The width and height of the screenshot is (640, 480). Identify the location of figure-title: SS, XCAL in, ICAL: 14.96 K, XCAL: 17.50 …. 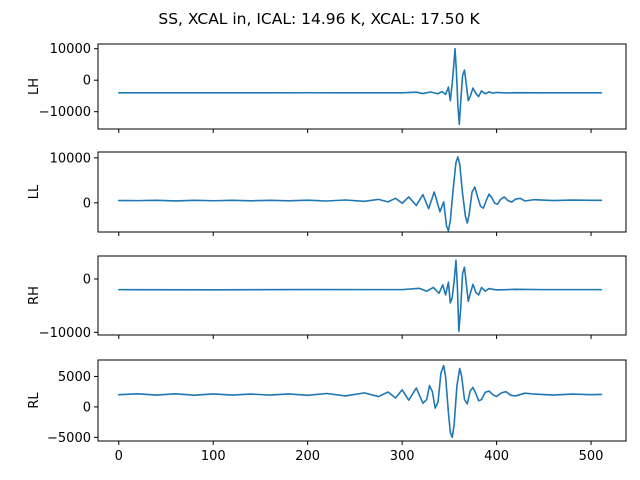
(319, 19).